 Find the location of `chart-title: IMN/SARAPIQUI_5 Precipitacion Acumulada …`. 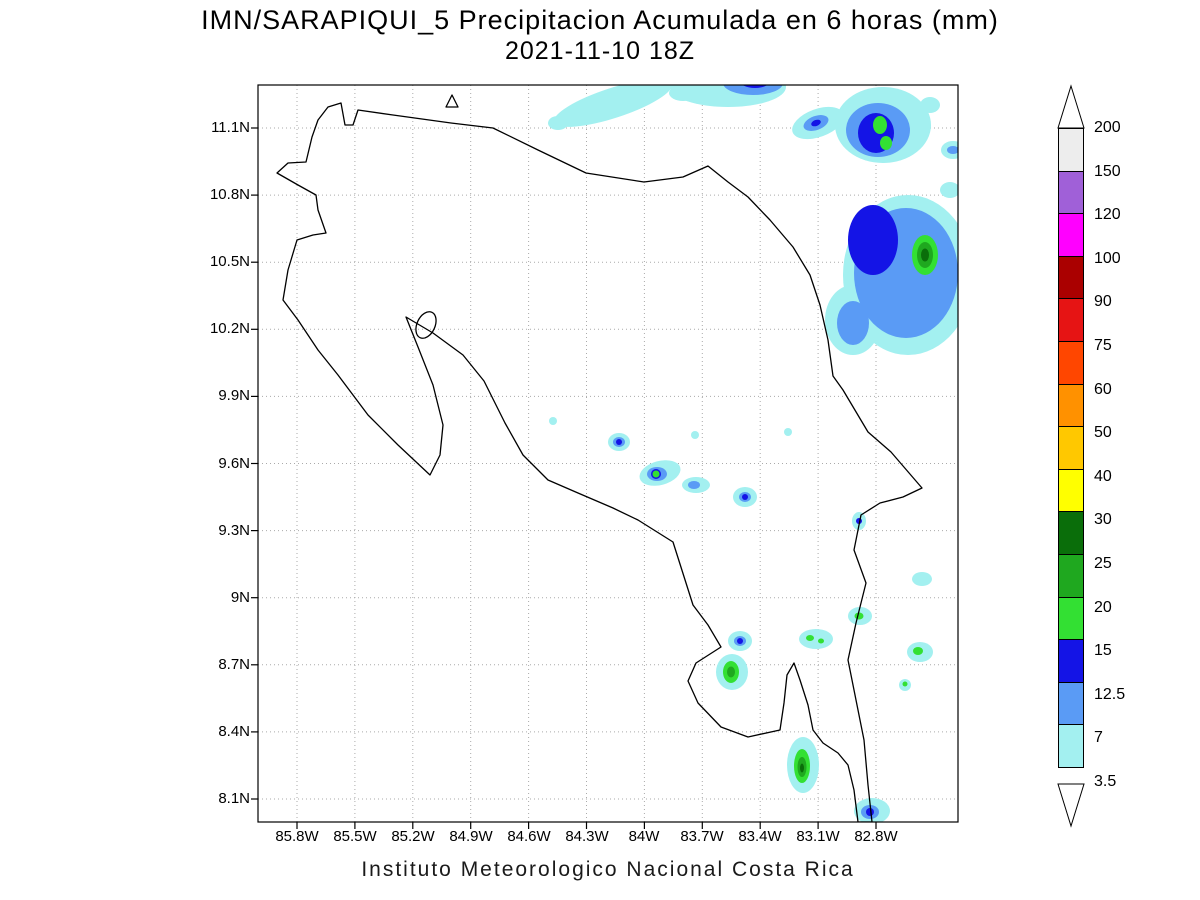

chart-title: IMN/SARAPIQUI_5 Precipitacion Acumulada … is located at coordinates (600, 20).